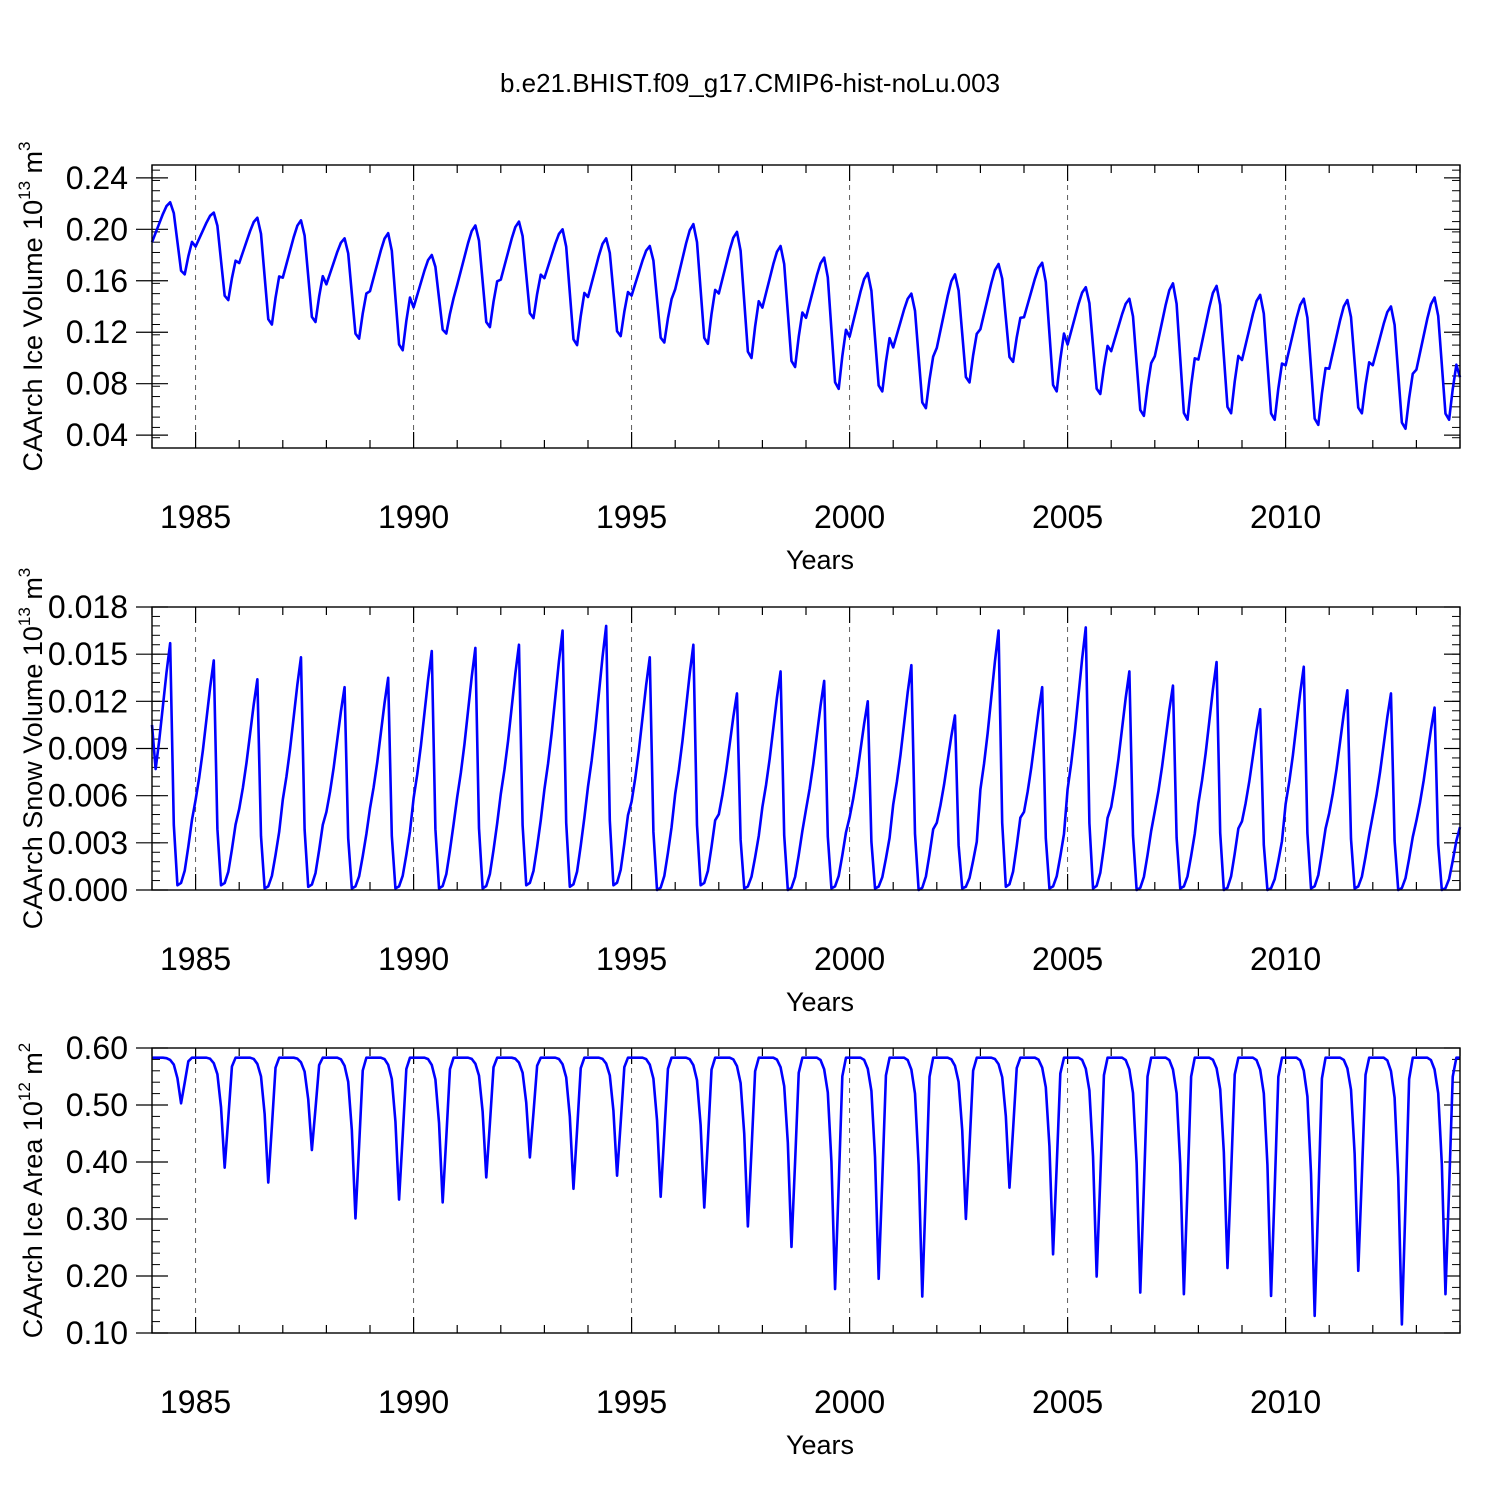 The height and width of the screenshot is (1500, 1500). I want to click on y-tick-label: 0.08, so click(97, 384).